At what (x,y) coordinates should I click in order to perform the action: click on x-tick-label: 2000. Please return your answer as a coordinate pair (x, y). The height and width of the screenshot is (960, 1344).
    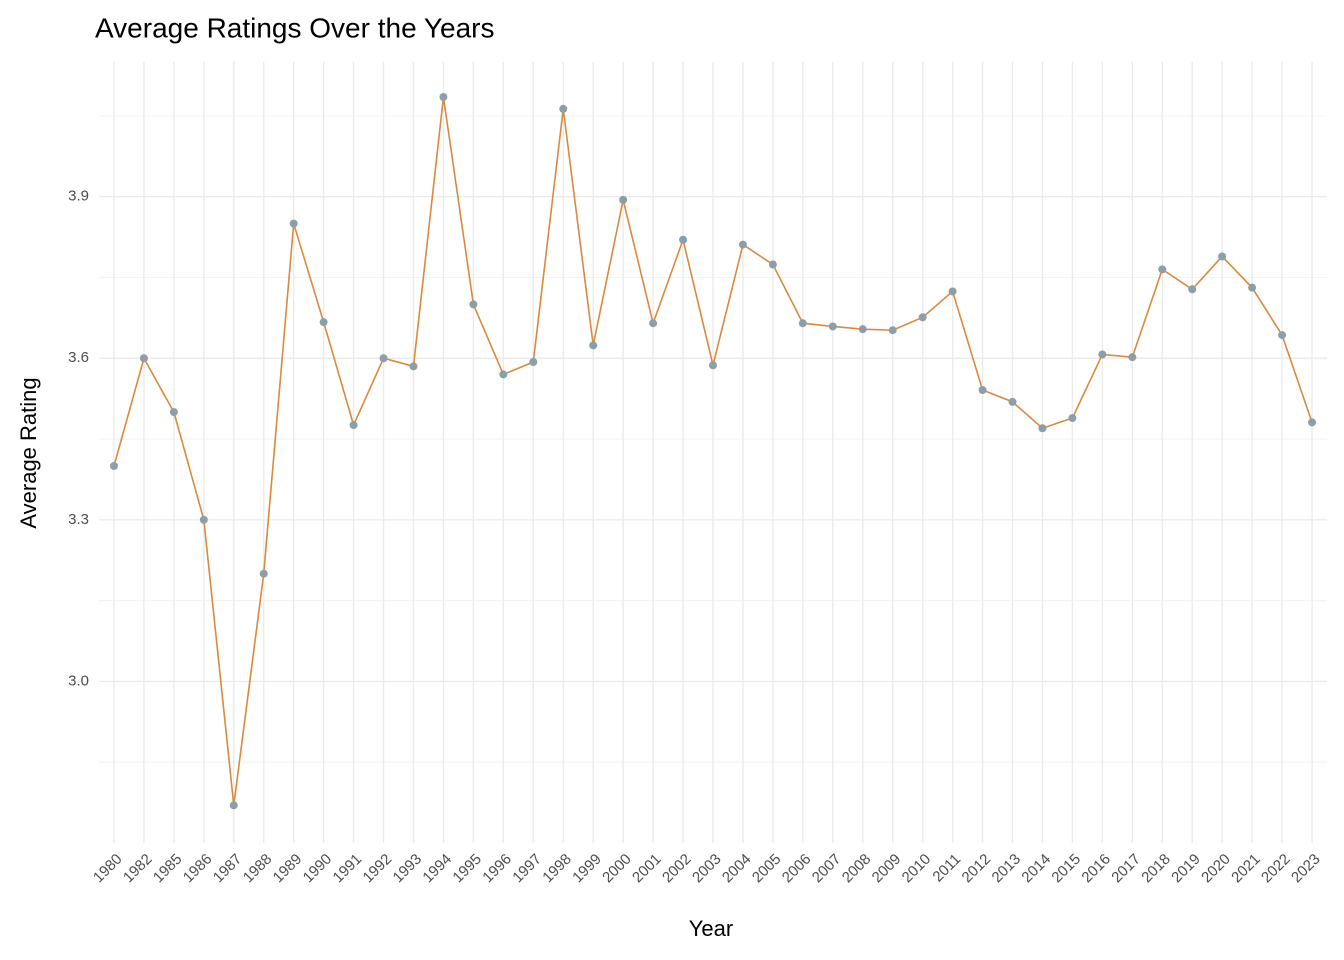
    Looking at the image, I should click on (617, 869).